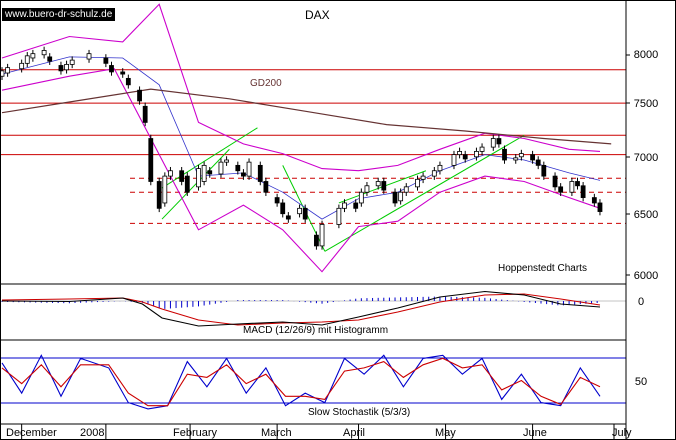 This screenshot has width=676, height=440. I want to click on stoch-d-line, so click(301, 382).